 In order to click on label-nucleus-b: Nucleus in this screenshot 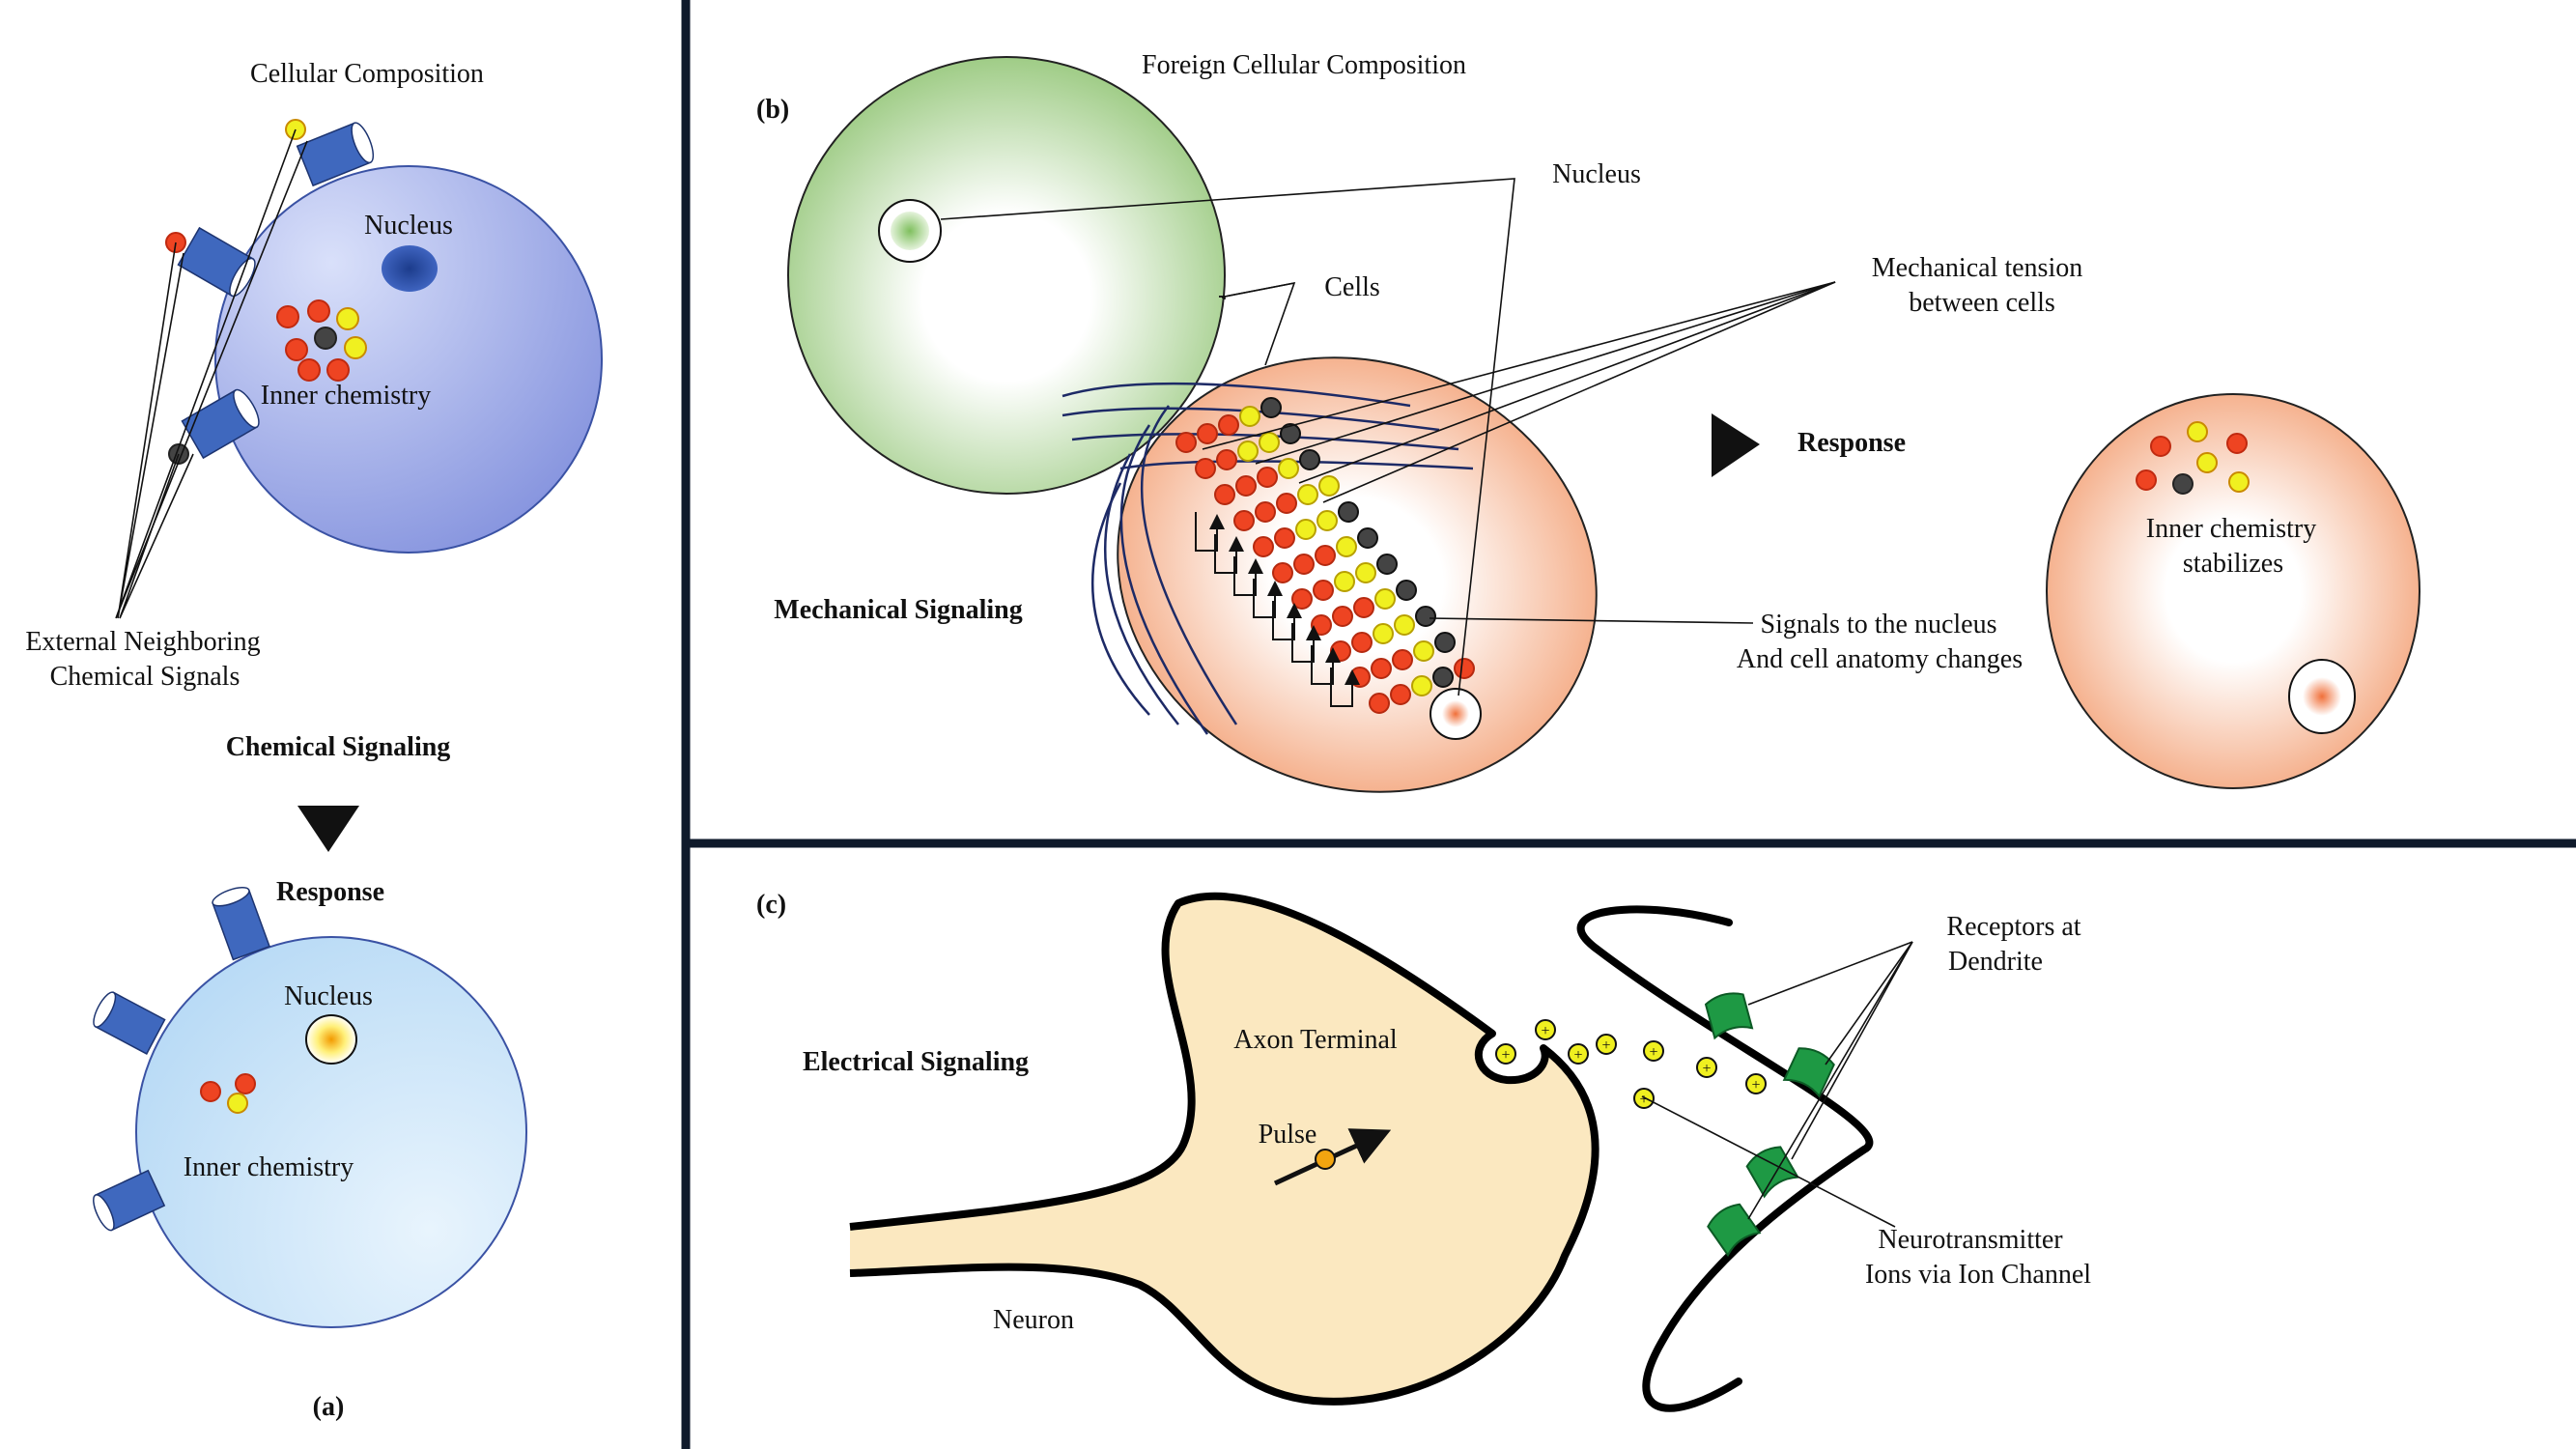, I will do `click(1596, 174)`.